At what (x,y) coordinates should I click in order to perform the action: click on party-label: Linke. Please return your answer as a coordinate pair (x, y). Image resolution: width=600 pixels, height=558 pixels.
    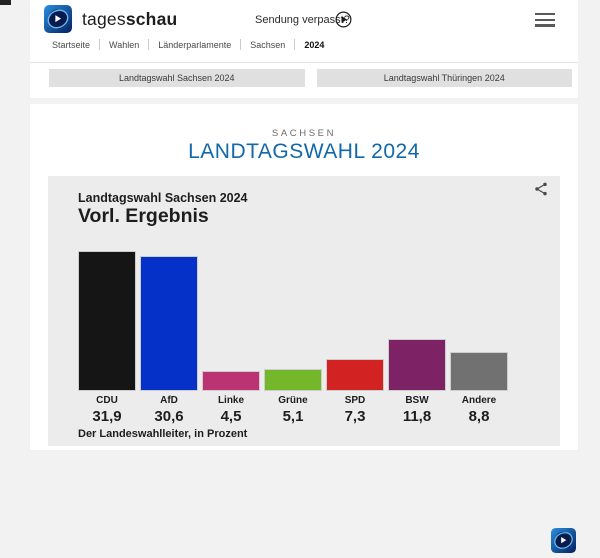
    Looking at the image, I should click on (231, 400).